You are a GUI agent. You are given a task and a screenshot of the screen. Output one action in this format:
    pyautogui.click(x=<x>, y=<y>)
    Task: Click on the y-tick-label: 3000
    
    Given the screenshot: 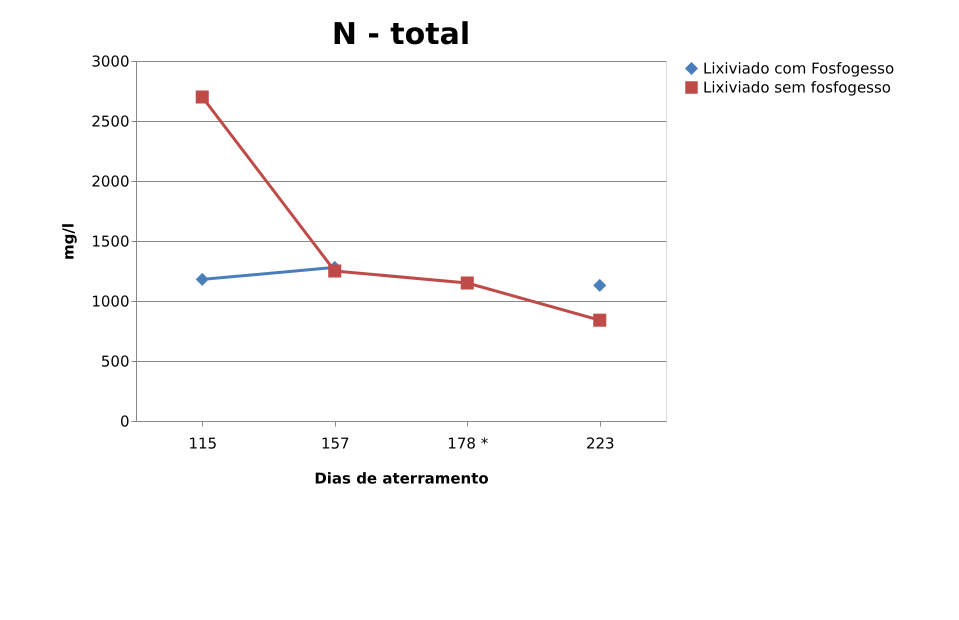 What is the action you would take?
    pyautogui.click(x=110, y=61)
    